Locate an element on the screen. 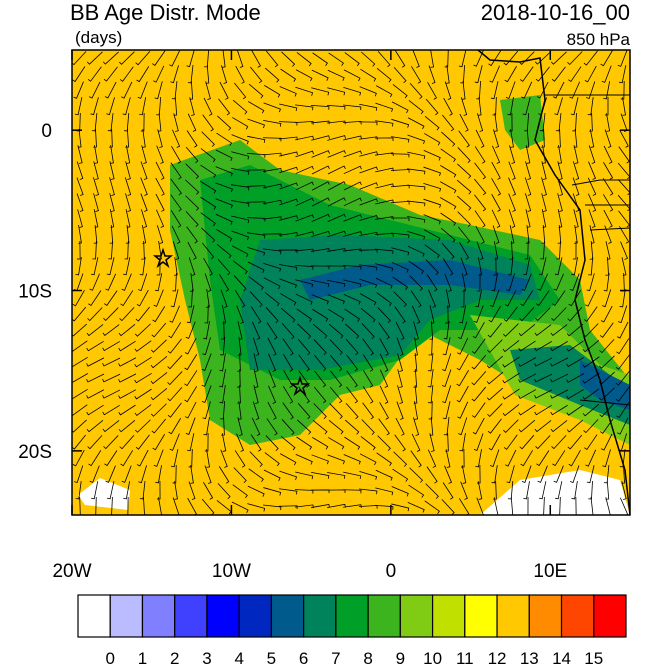  colorbar-label: 6 is located at coordinates (303, 658).